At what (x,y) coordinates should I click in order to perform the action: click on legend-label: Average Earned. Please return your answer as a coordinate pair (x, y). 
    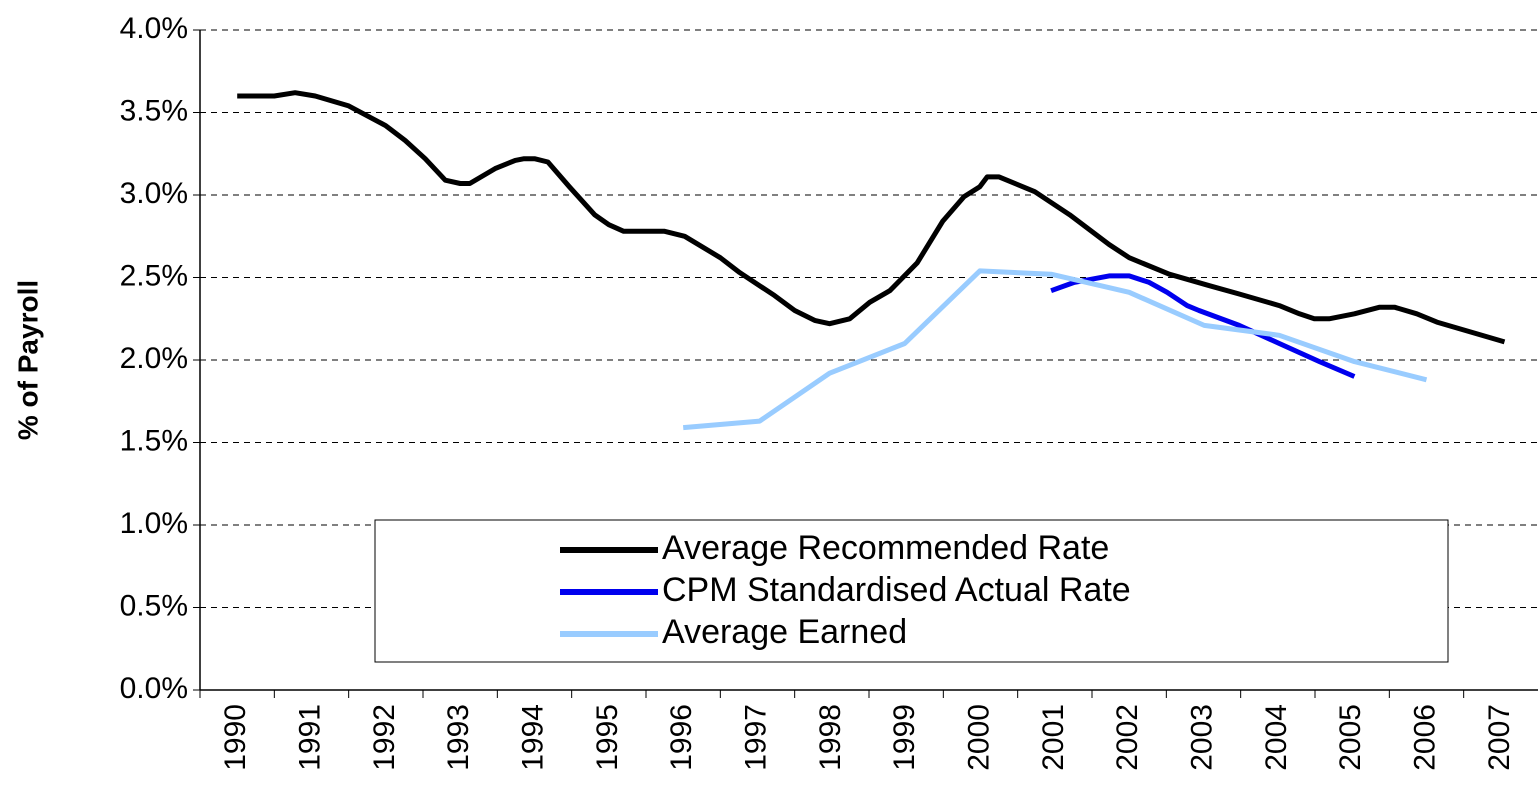
    Looking at the image, I should click on (784, 632).